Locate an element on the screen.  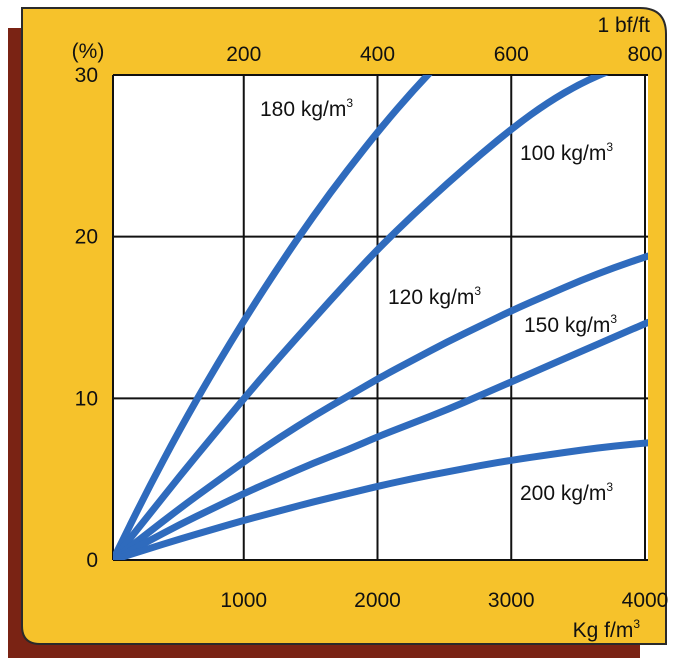
series-label-text: 100 kg/m is located at coordinates (563, 153).